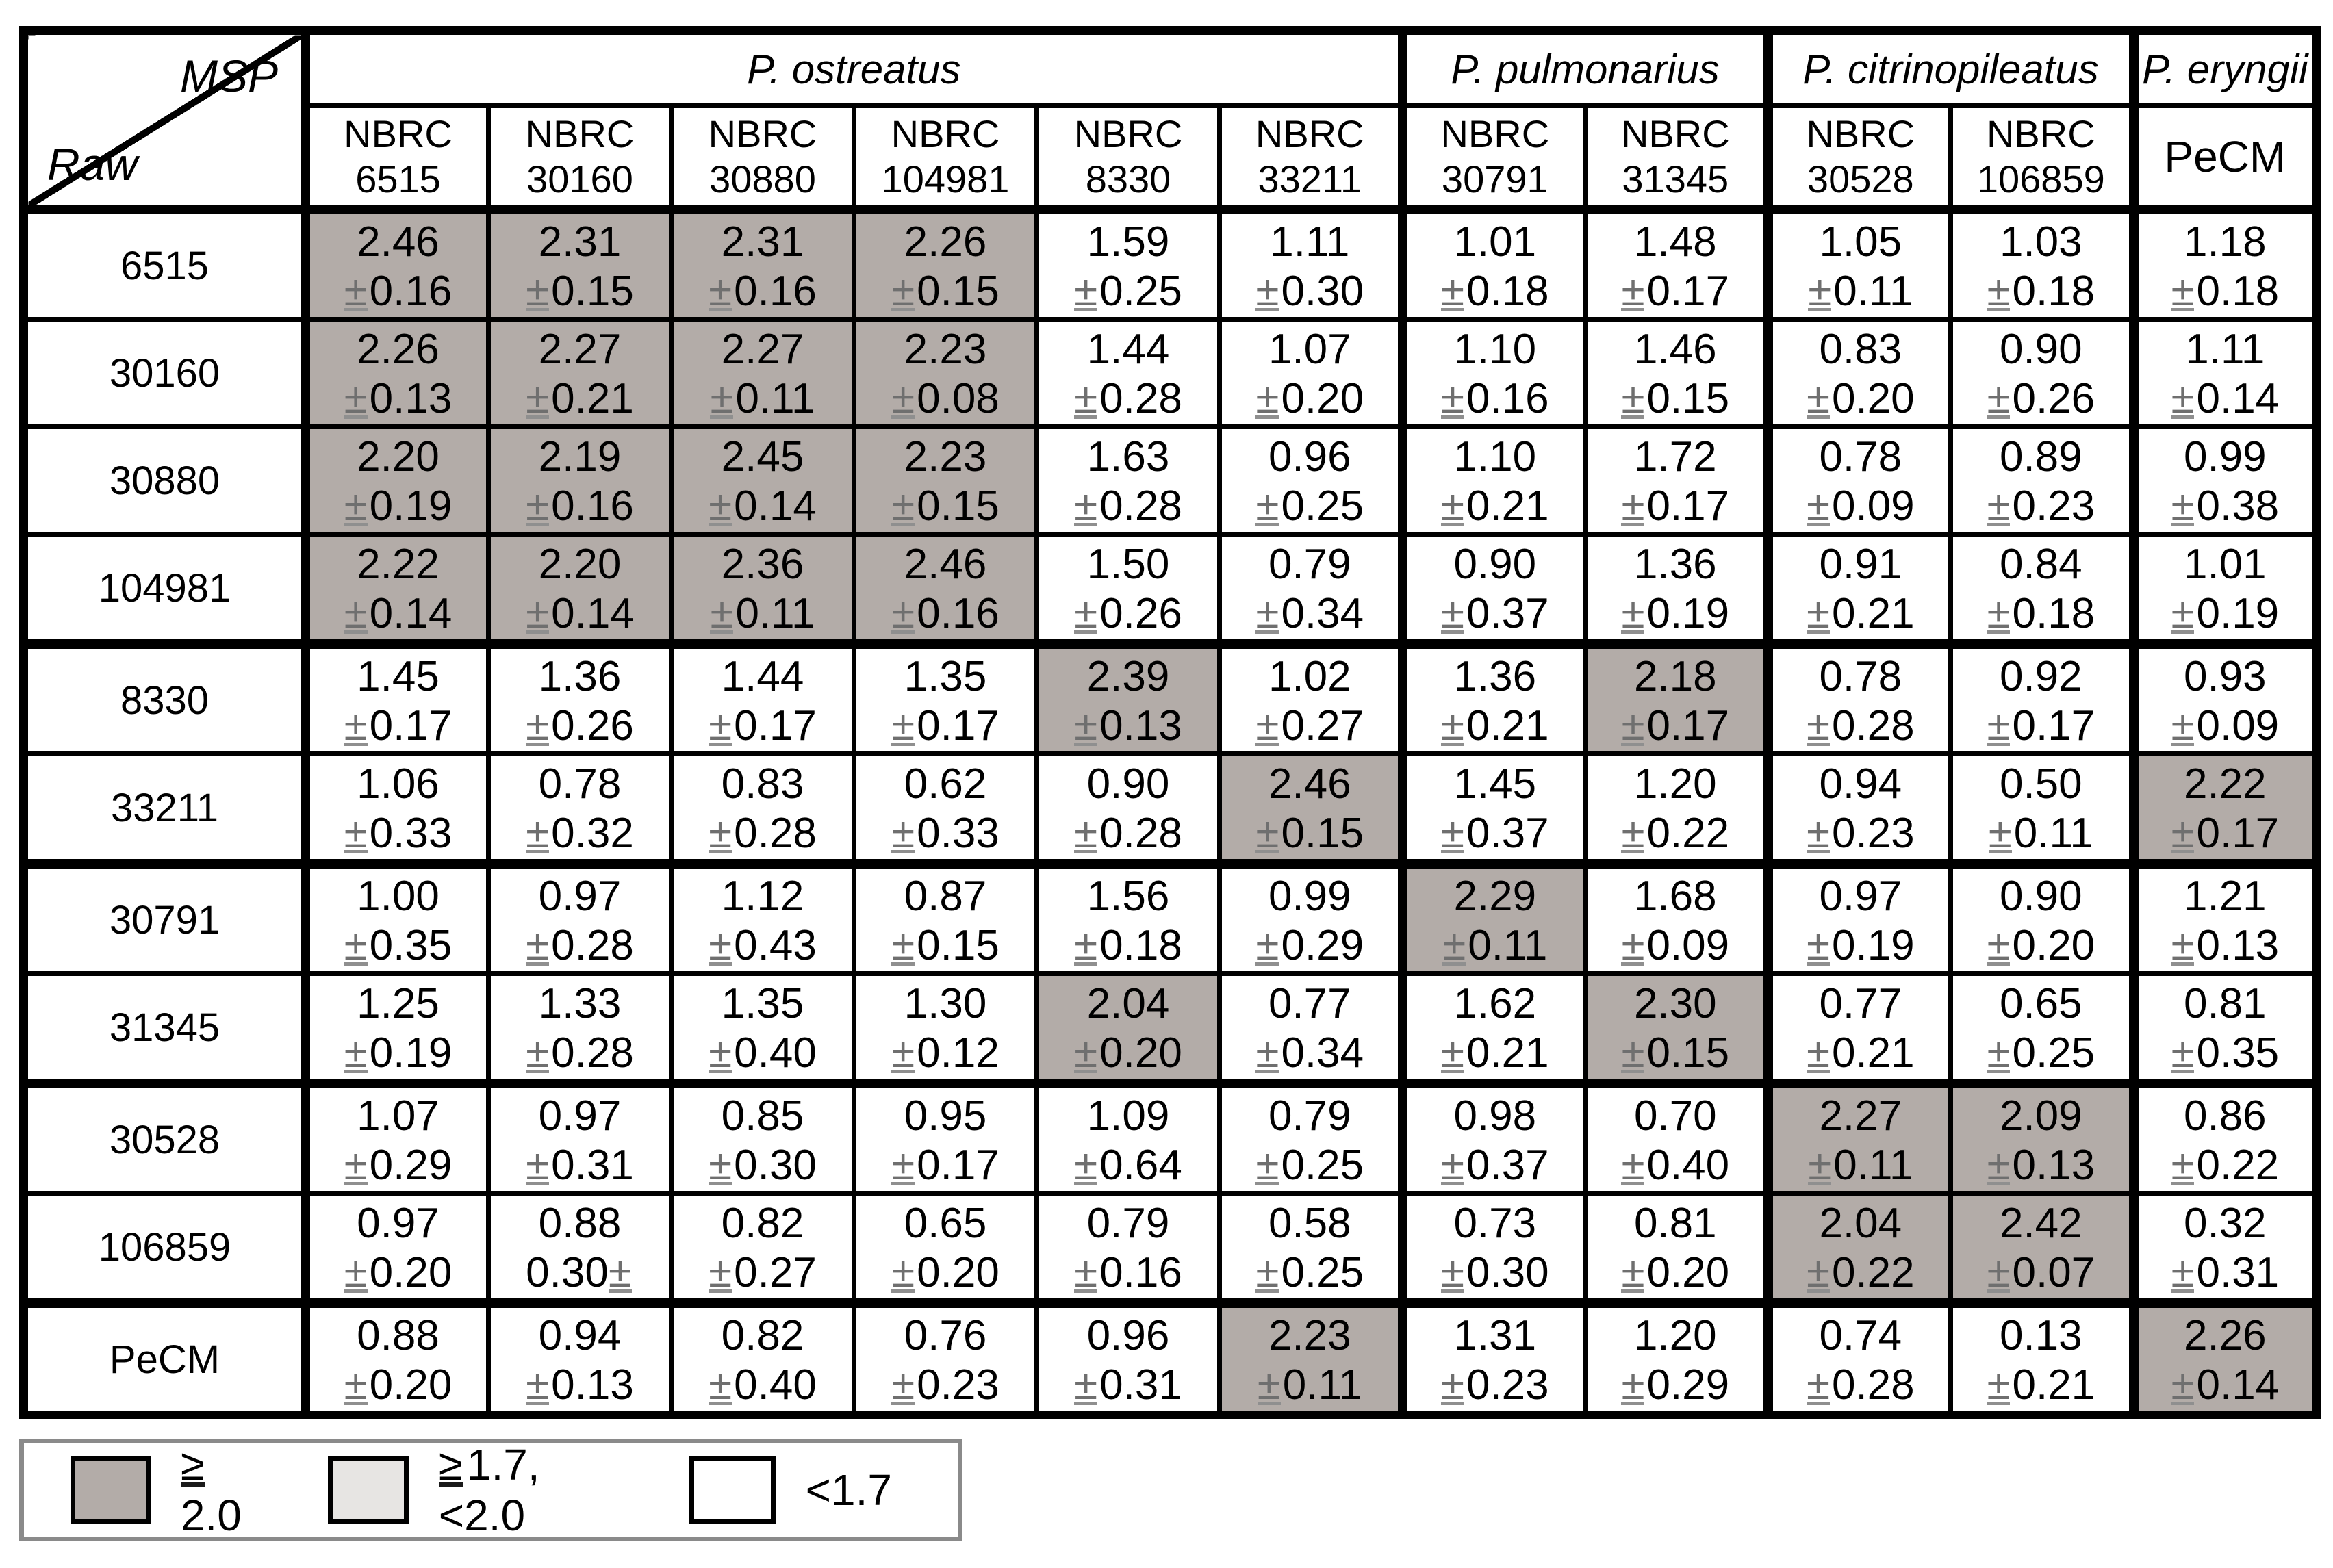  What do you see at coordinates (1858, 1137) in the screenshot?
I see `data-cell: 2.27 ±0.11` at bounding box center [1858, 1137].